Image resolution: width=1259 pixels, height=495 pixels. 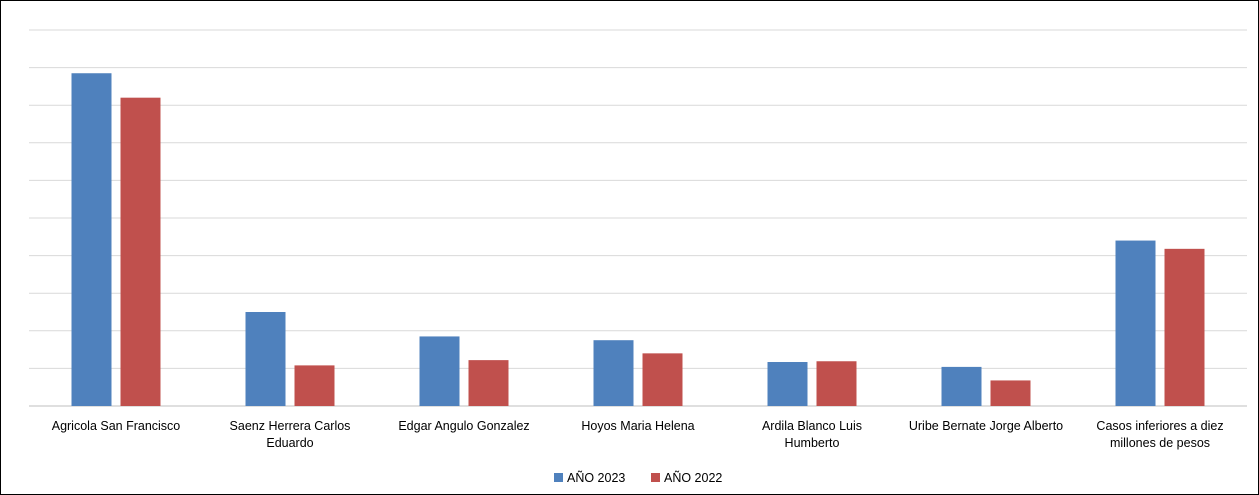 What do you see at coordinates (986, 426) in the screenshot?
I see `category-label: Uribe Bernate Jorge Alberto` at bounding box center [986, 426].